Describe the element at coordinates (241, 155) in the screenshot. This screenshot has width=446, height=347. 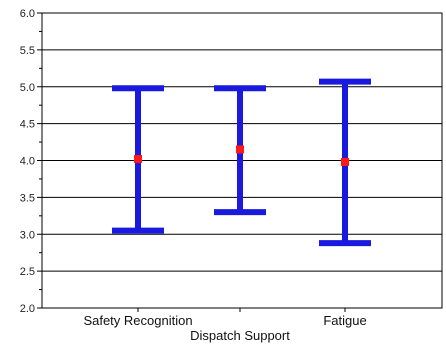
I see `mean-markers` at that location.